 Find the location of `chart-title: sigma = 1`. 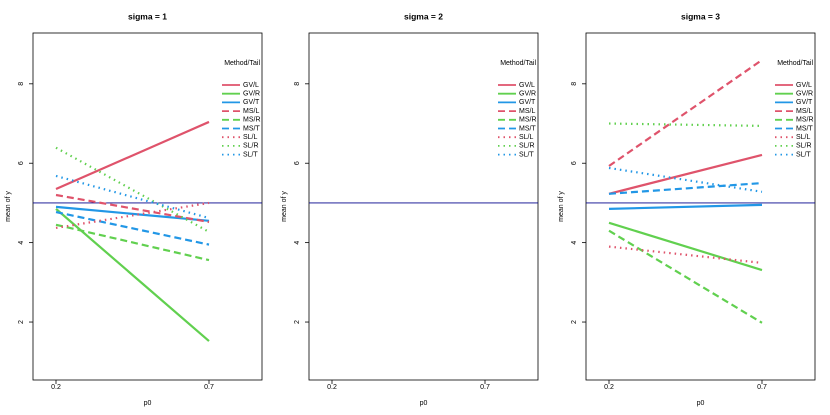

chart-title: sigma = 1 is located at coordinates (147, 16).